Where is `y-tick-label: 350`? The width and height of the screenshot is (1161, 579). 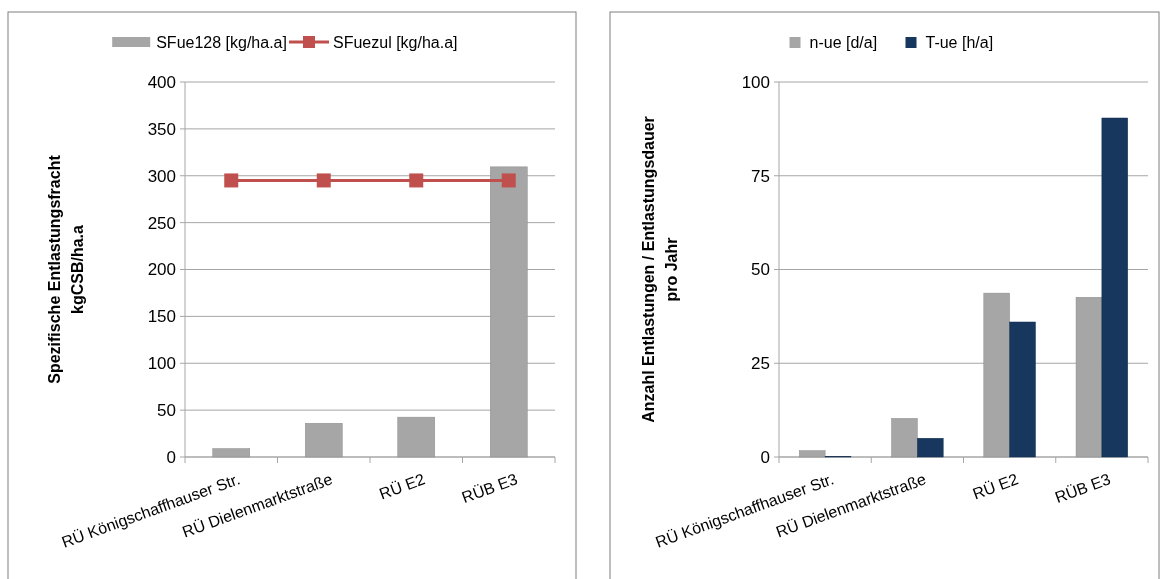 y-tick-label: 350 is located at coordinates (161, 129).